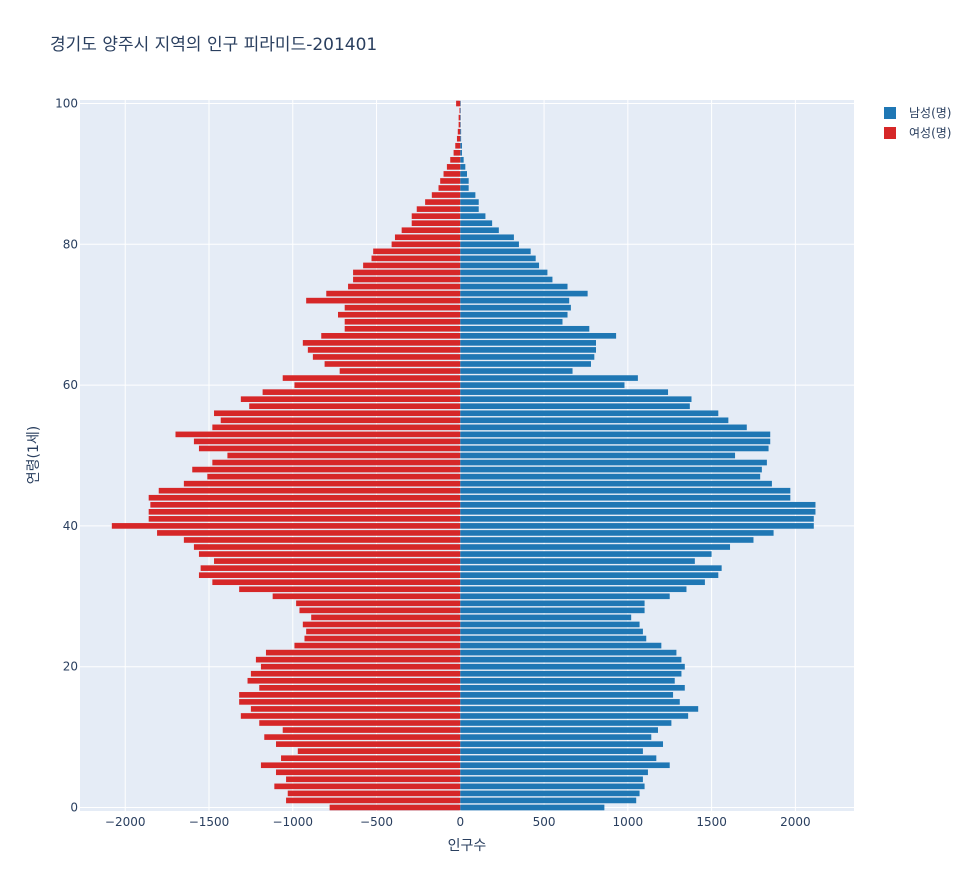 The image size is (973, 891). Describe the element at coordinates (930, 113) in the screenshot. I see `legend-label: 남성(명)` at that location.